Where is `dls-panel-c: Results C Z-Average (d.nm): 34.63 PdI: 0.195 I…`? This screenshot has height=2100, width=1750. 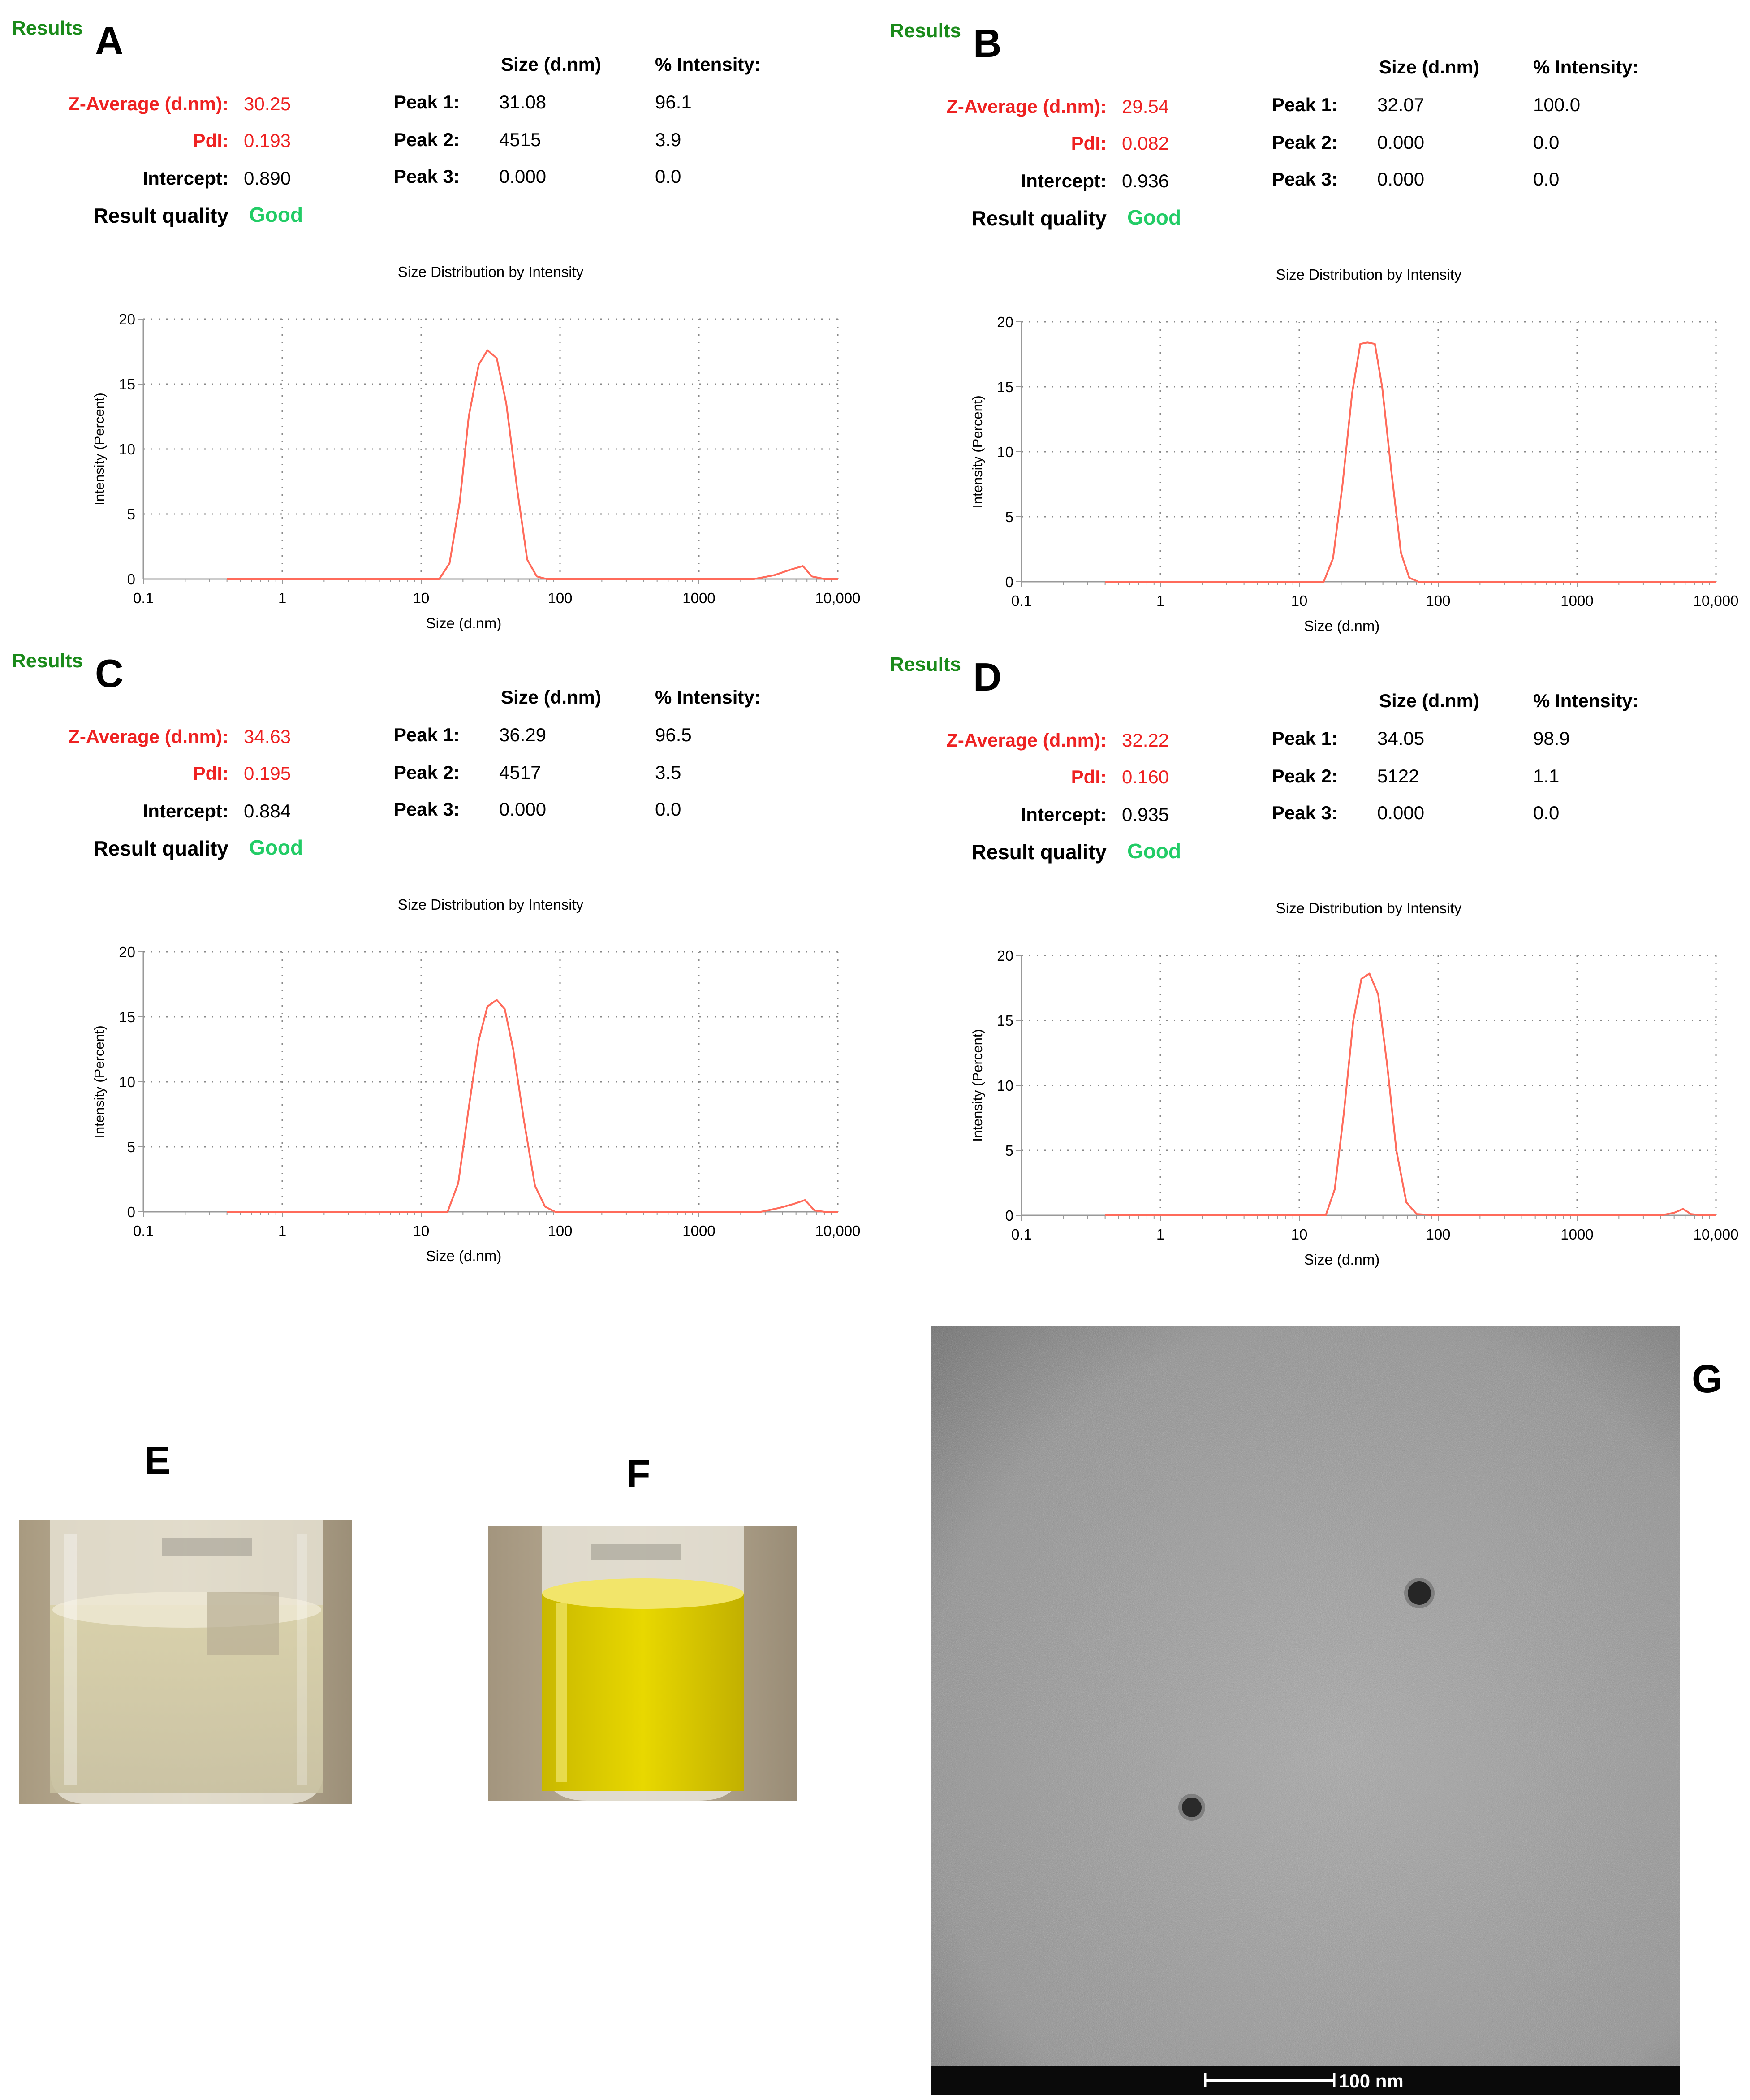
dls-panel-c: Results C Z-Average (d.nm): 34.63 PdI: 0.195 I… is located at coordinates (430, 949).